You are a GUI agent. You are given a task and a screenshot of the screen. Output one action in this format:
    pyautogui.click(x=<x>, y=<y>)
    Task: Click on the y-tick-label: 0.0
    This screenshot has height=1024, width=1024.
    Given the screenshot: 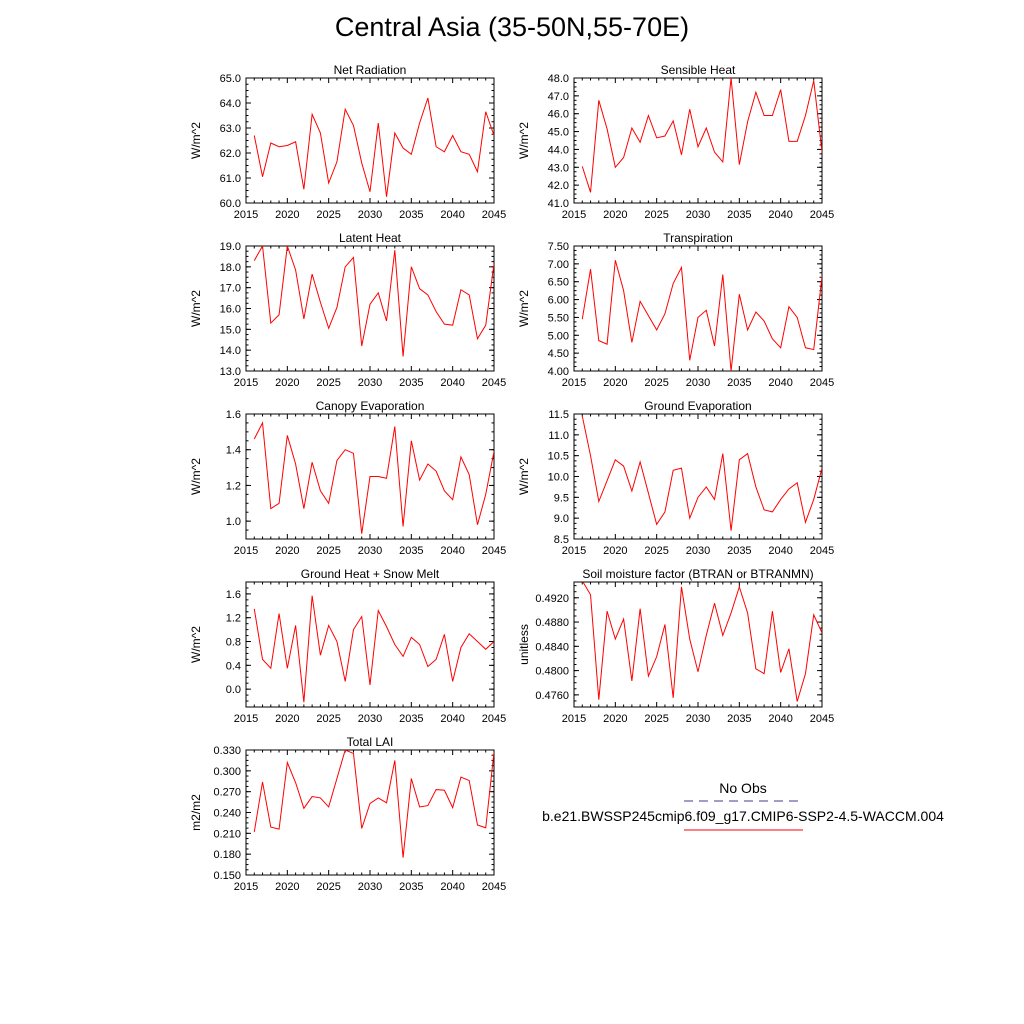 What is the action you would take?
    pyautogui.click(x=233, y=690)
    